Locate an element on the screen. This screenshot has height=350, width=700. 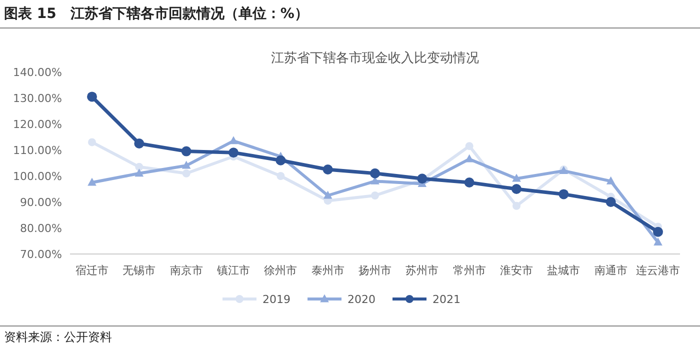
y-tick-label: 120.00% is located at coordinates (37, 124).